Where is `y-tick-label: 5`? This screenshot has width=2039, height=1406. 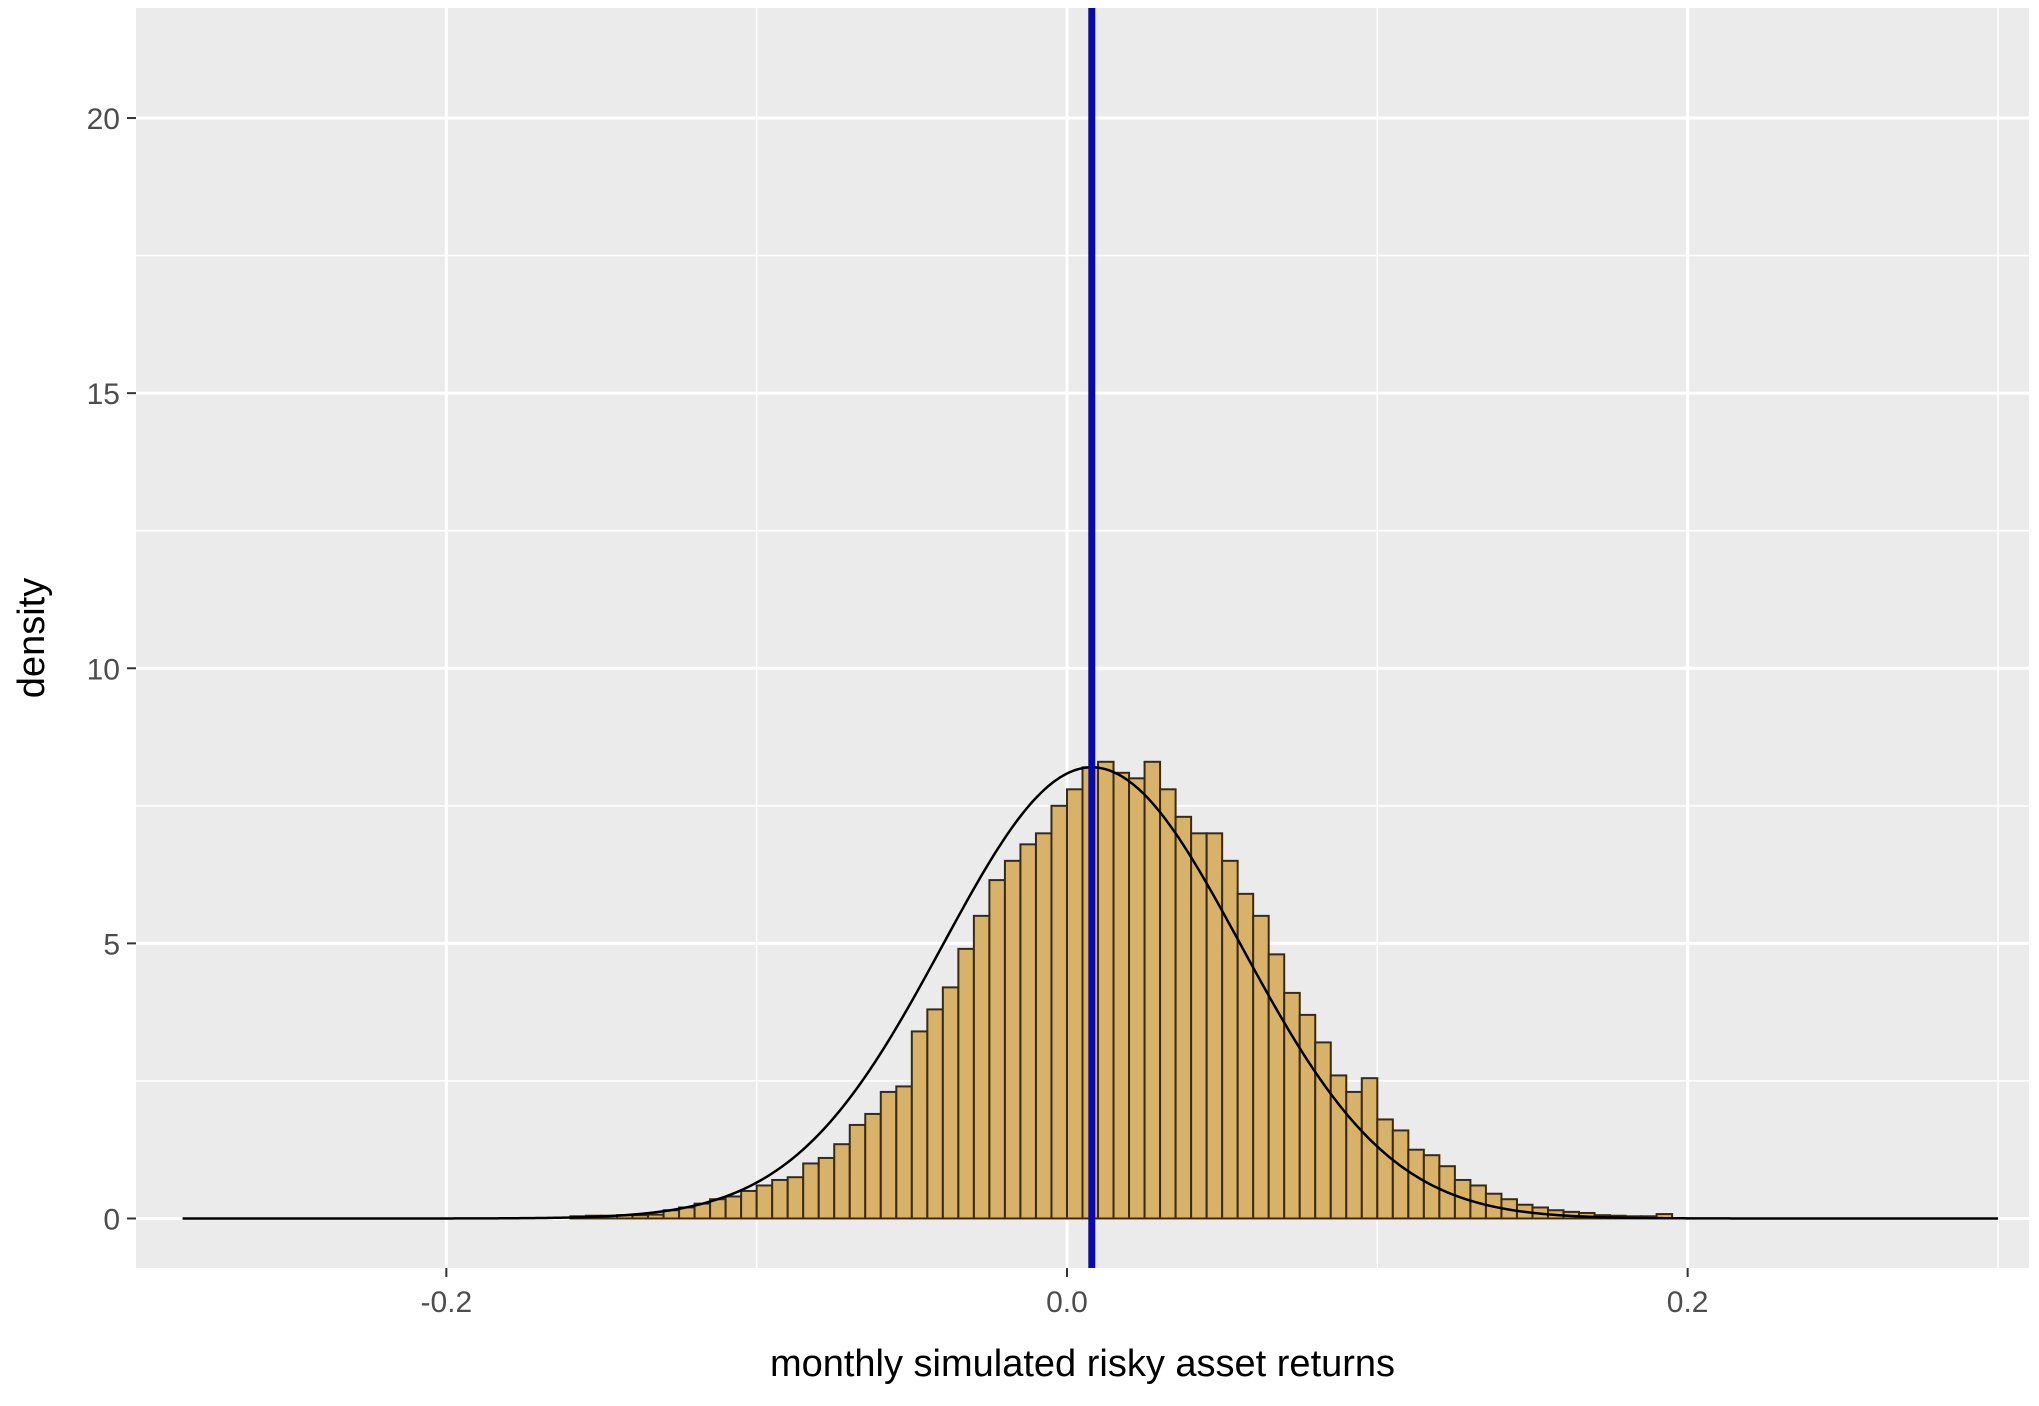
y-tick-label: 5 is located at coordinates (111, 944).